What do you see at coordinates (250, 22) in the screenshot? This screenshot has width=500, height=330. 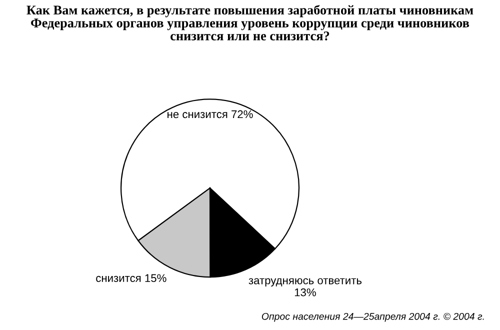 I see `chart-title: Как Вам кажется, в результате повышения заработной платы чиновникам Федеральных органов управления уровень коррупции среди чиновников снизится или не снизится?` at bounding box center [250, 22].